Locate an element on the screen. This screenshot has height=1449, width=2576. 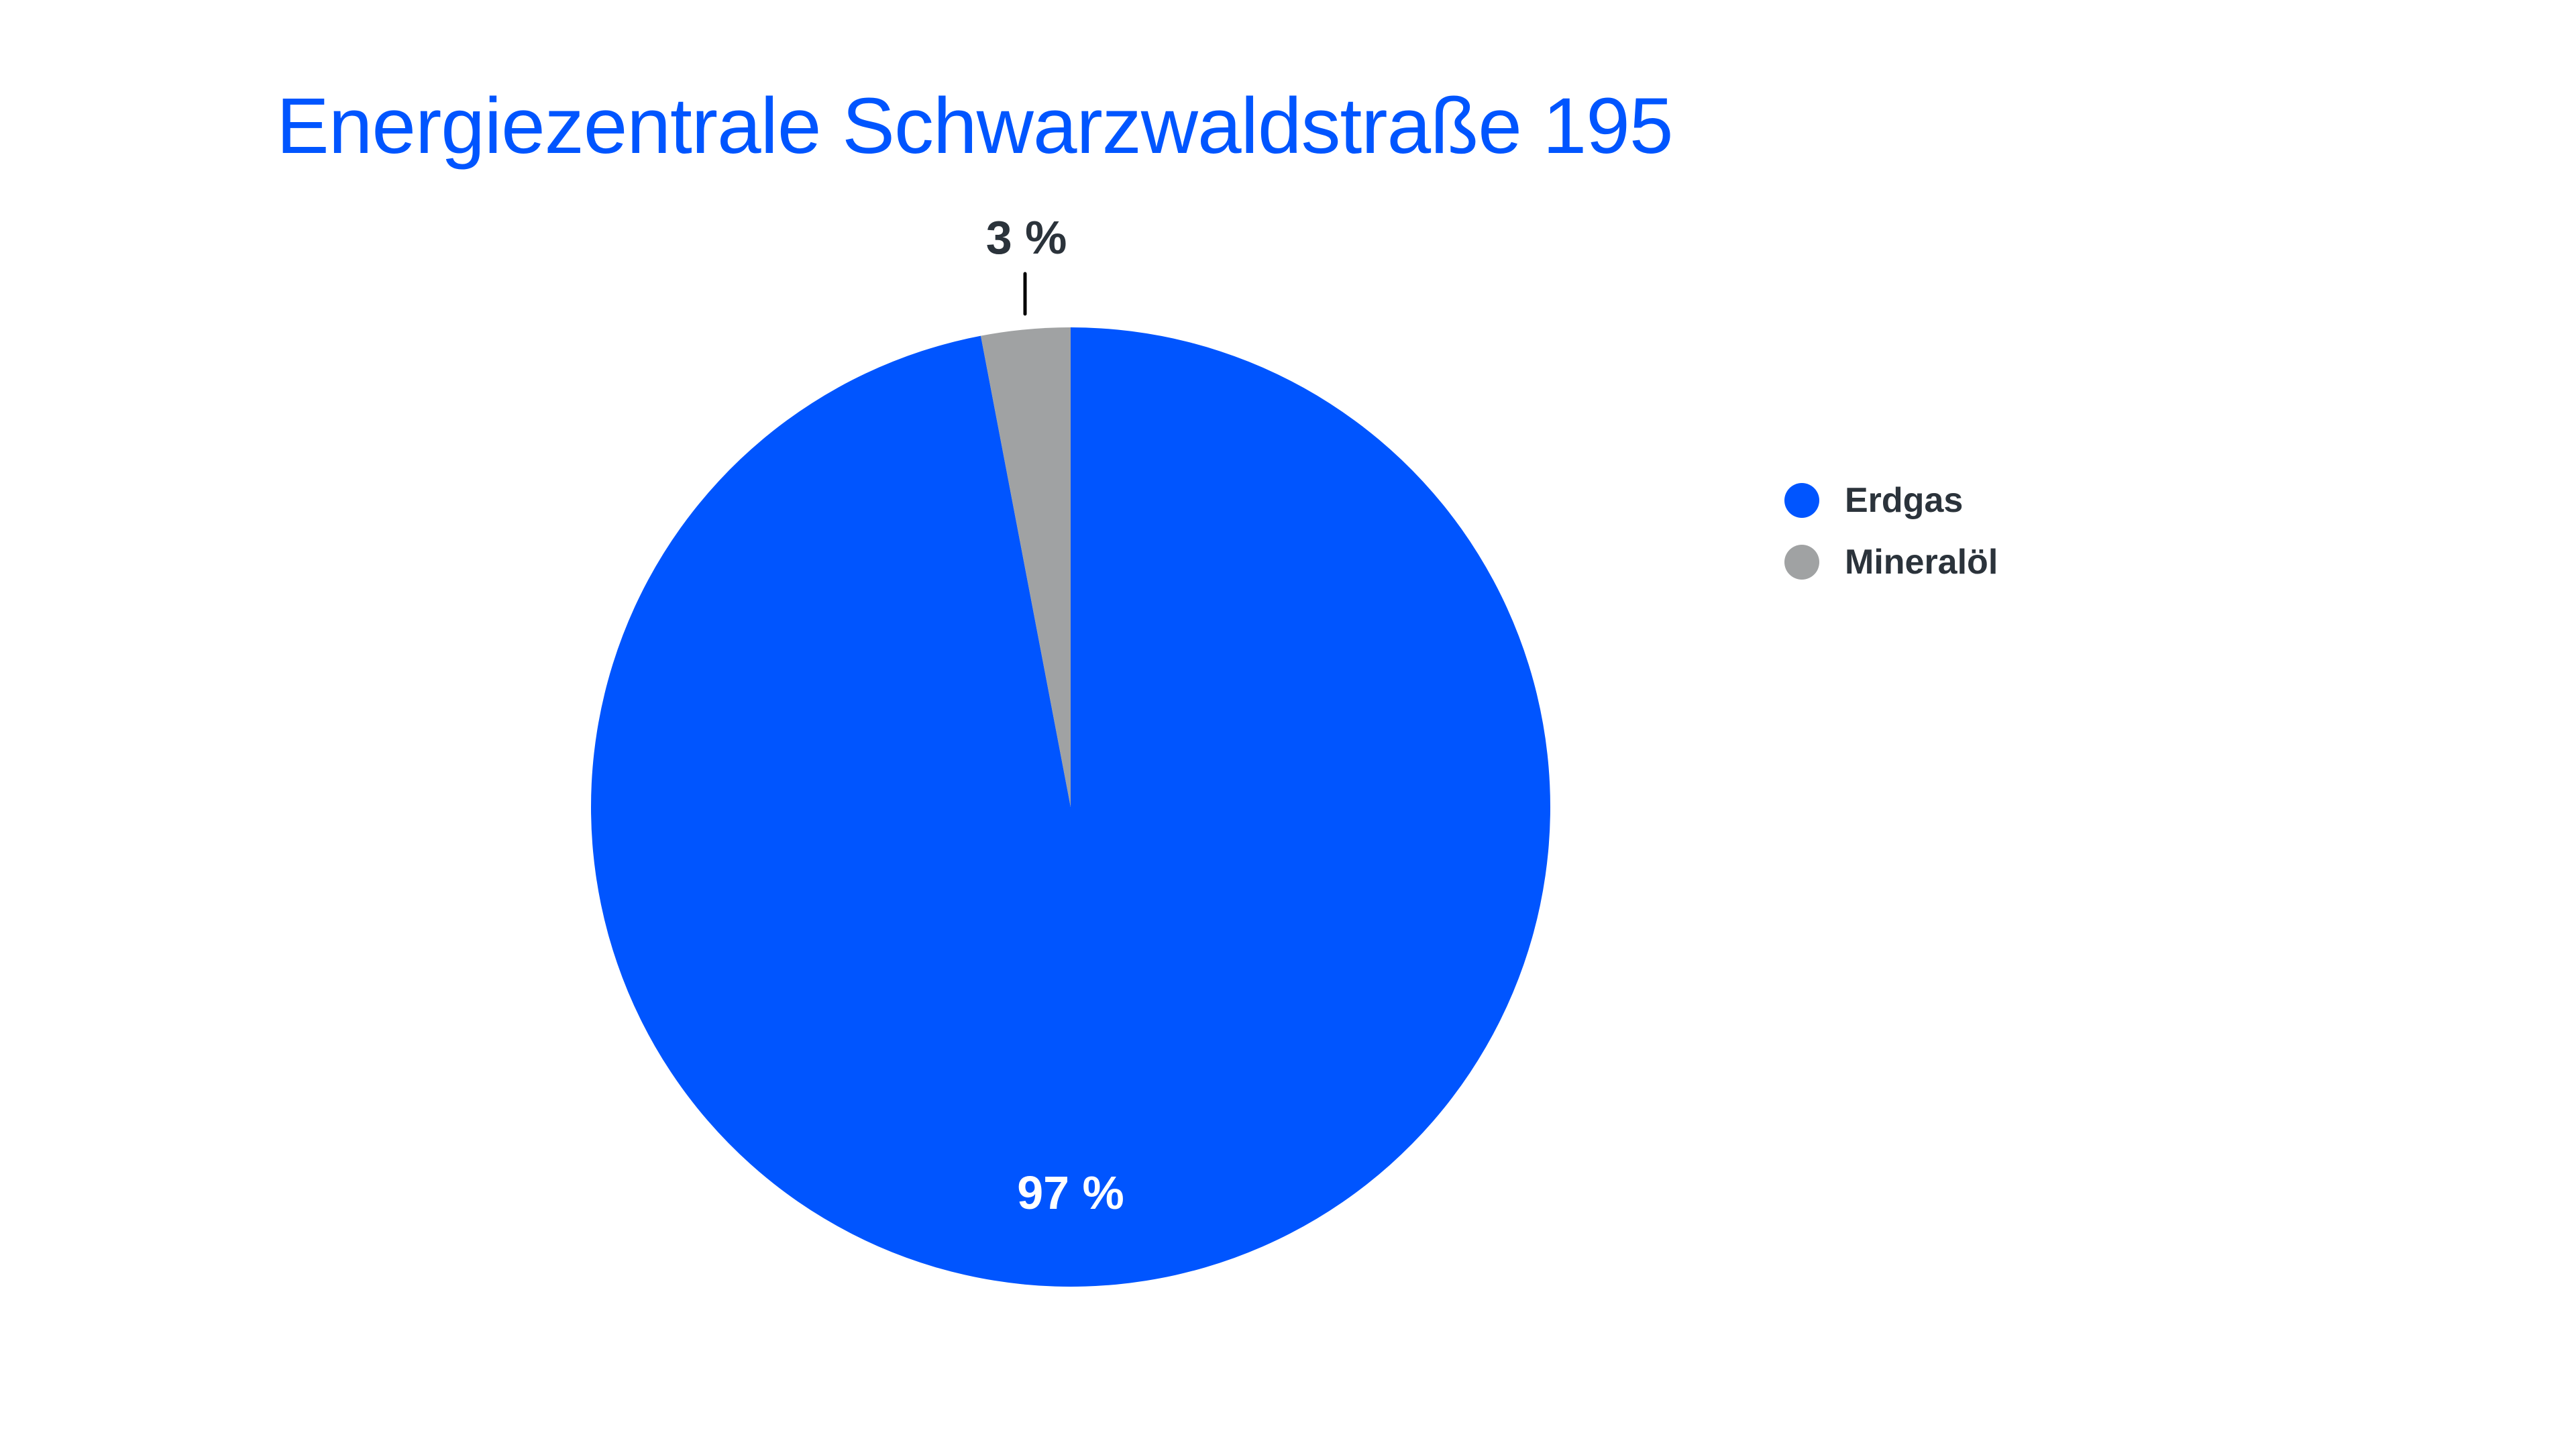
legend-item-mineraloel: Mineralöl is located at coordinates (1891, 562).